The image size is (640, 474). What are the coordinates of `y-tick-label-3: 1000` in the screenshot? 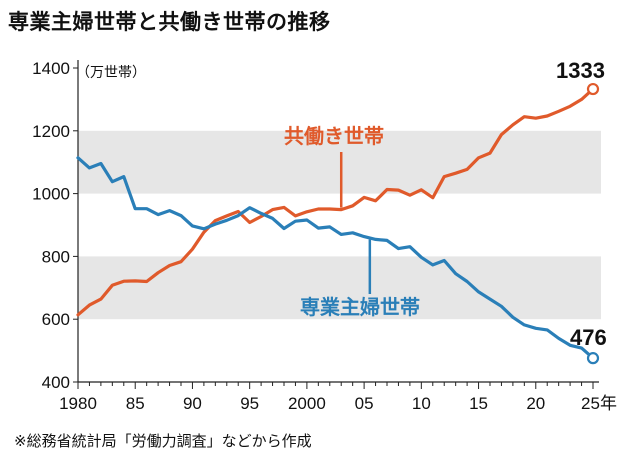 It's located at (51, 194).